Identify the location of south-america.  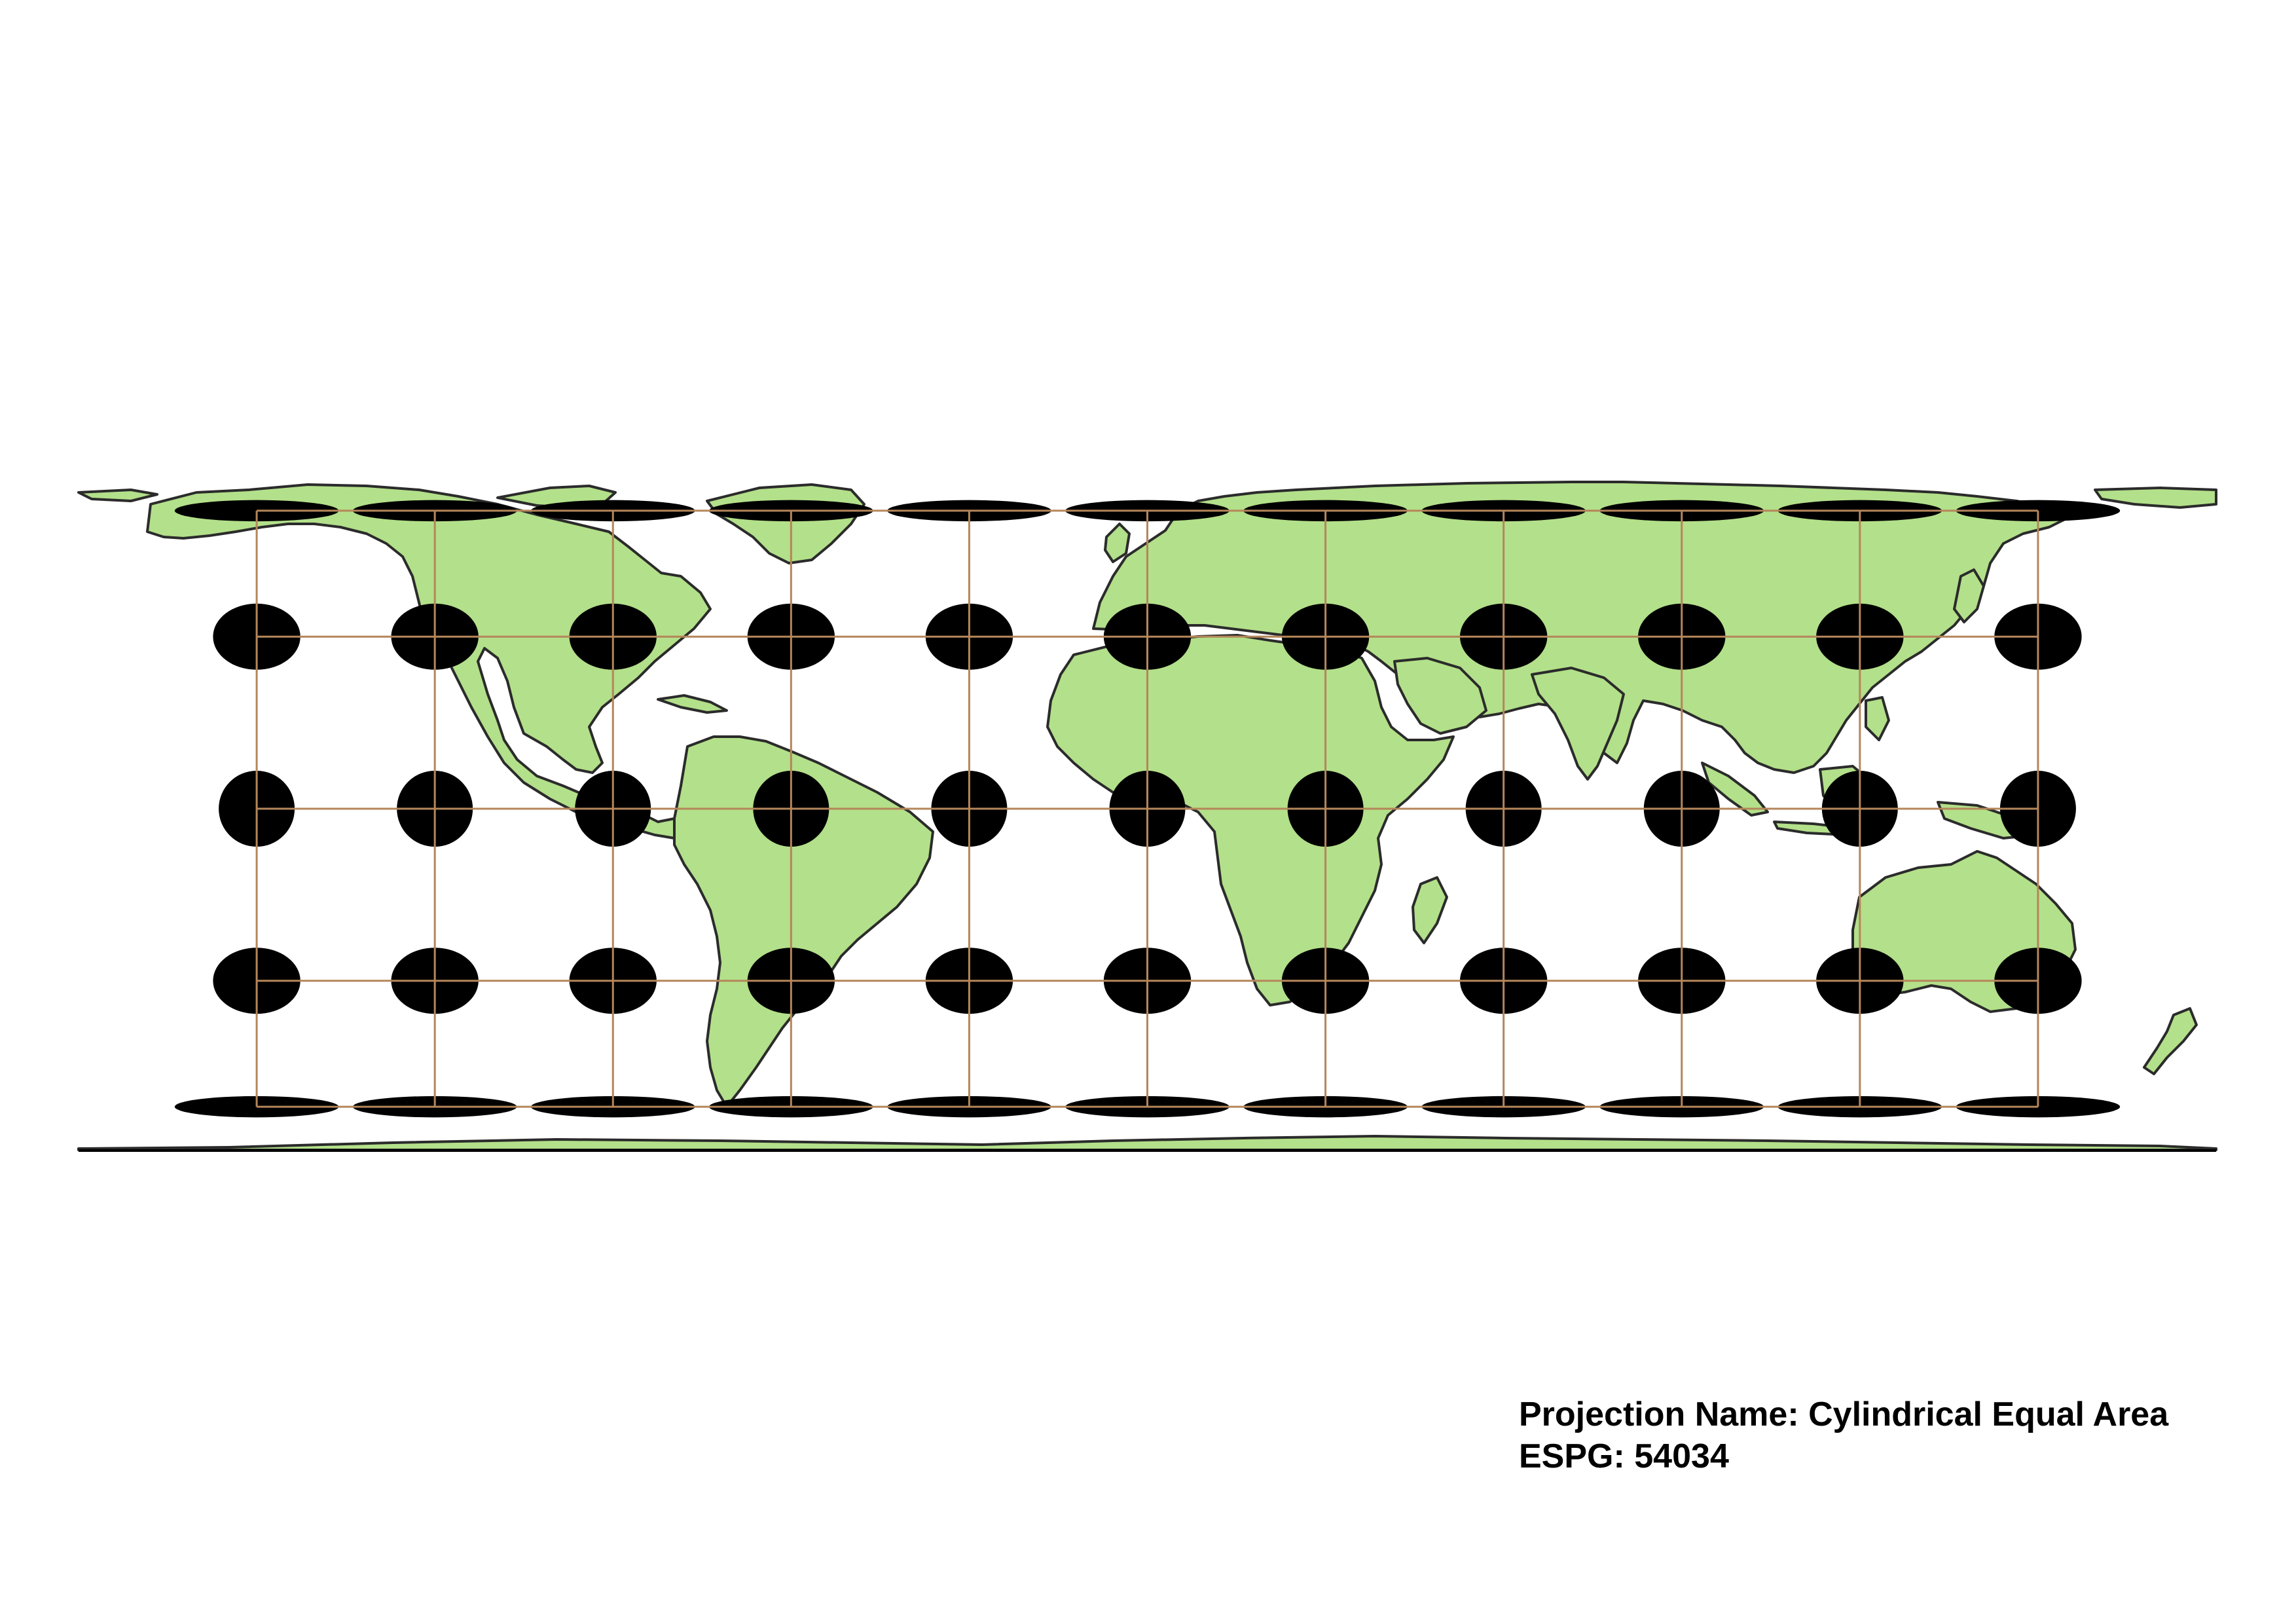
(803, 921).